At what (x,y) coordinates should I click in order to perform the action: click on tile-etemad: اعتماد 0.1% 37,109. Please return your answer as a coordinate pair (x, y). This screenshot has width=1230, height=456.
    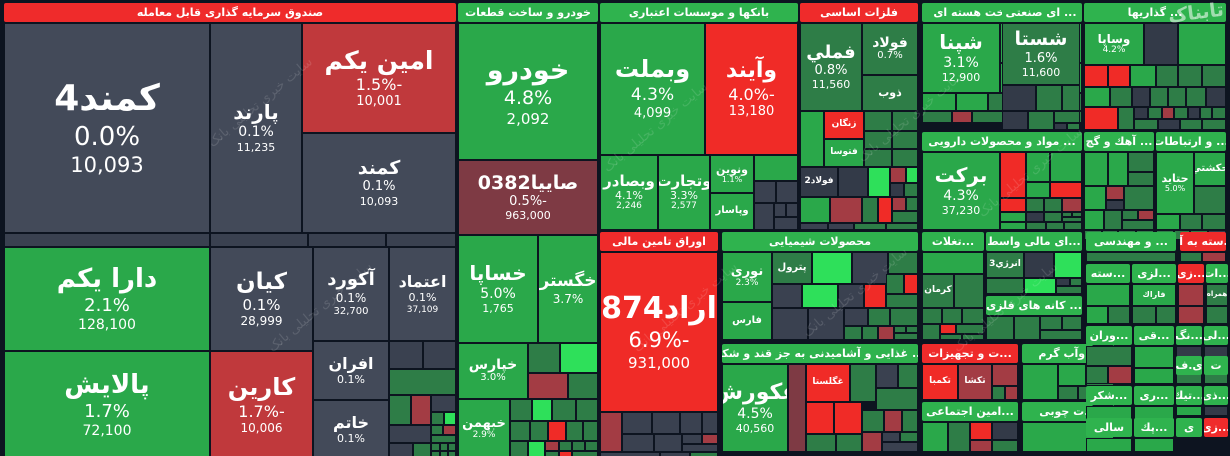
    Looking at the image, I should click on (422, 294).